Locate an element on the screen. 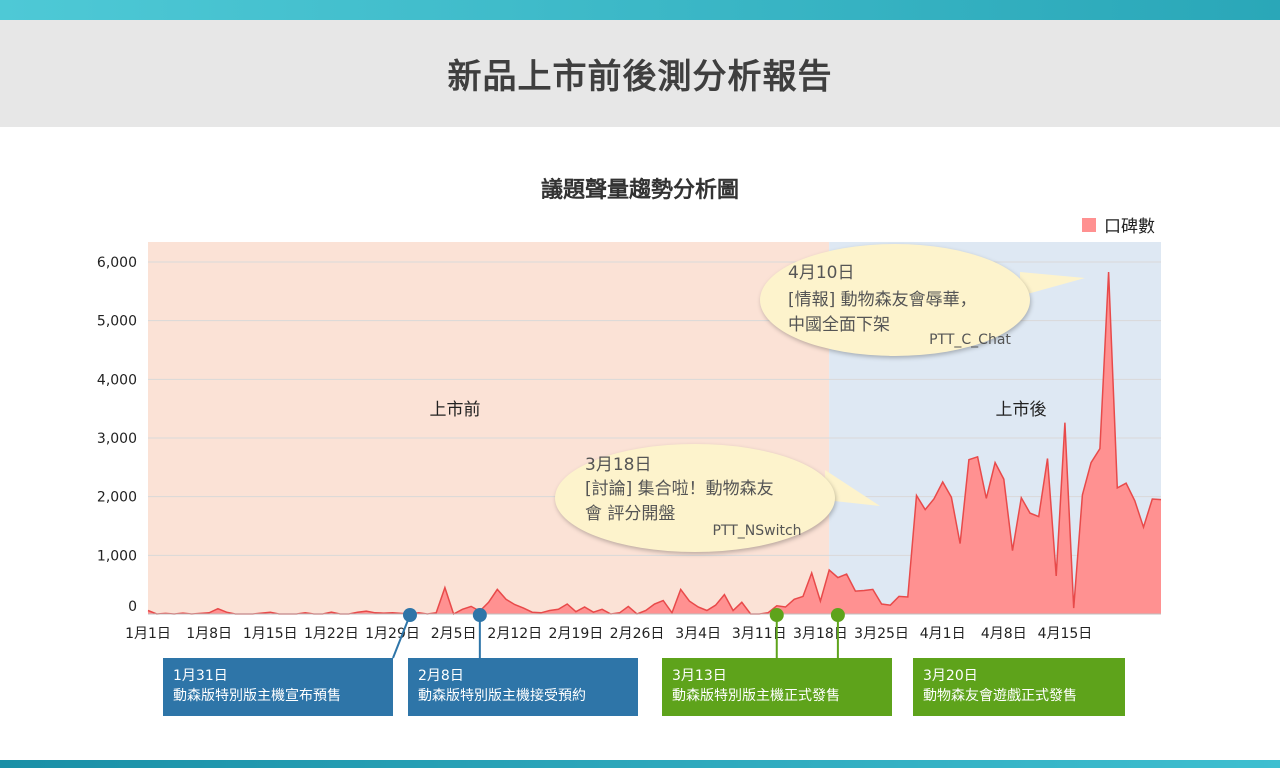 The height and width of the screenshot is (768, 1280). y-tick-label: 2,000 is located at coordinates (117, 498).